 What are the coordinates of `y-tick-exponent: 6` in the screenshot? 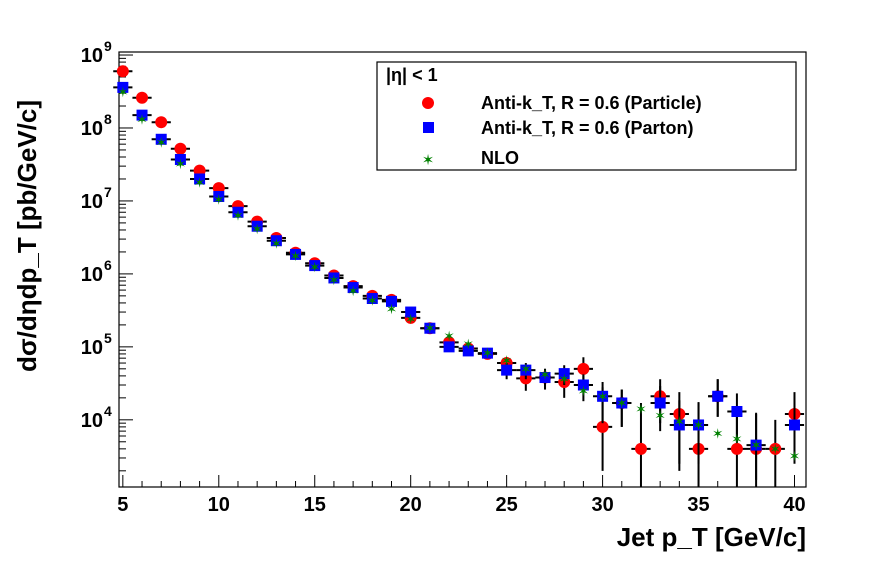 It's located at (108, 265).